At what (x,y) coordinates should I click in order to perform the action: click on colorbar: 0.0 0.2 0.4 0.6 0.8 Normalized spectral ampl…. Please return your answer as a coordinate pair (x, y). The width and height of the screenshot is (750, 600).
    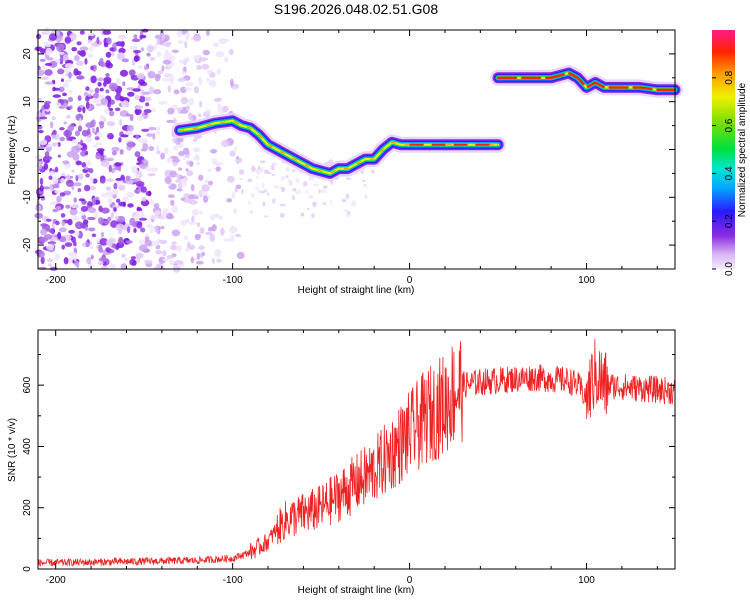
    Looking at the image, I should click on (730, 153).